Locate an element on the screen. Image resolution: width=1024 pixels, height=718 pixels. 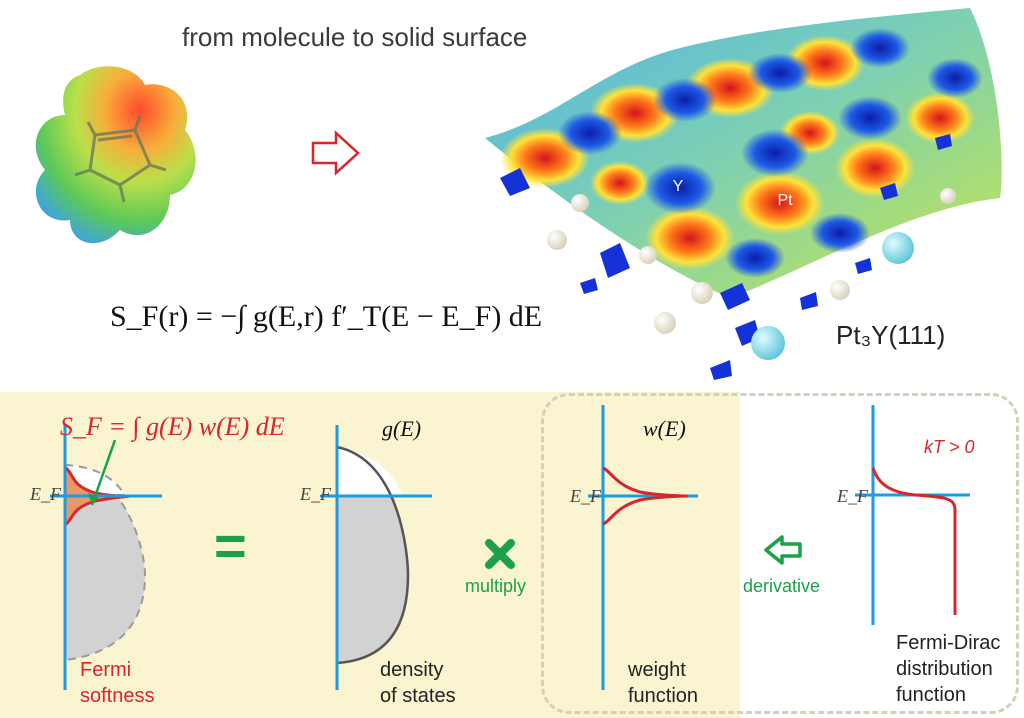
density-of-states-caption: density of states is located at coordinates (418, 683).